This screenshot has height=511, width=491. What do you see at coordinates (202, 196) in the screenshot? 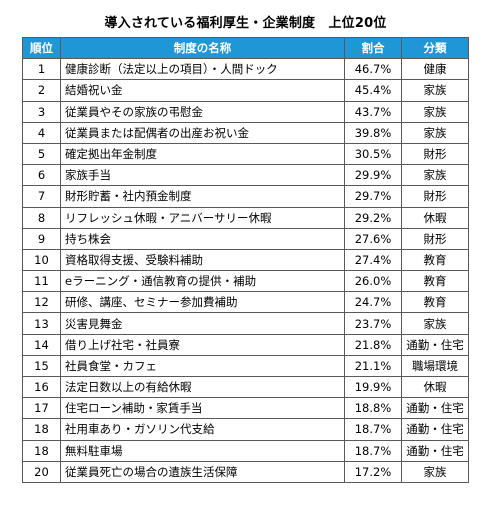
I see `name-cell: 財形貯蓄・社内預金制度` at bounding box center [202, 196].